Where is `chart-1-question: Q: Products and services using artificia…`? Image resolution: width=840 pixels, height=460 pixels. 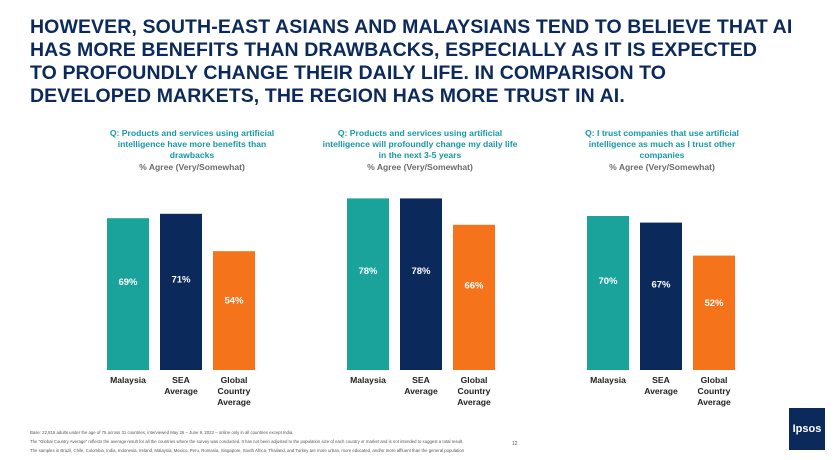
chart-1-question: Q: Products and services using artificia… is located at coordinates (192, 144).